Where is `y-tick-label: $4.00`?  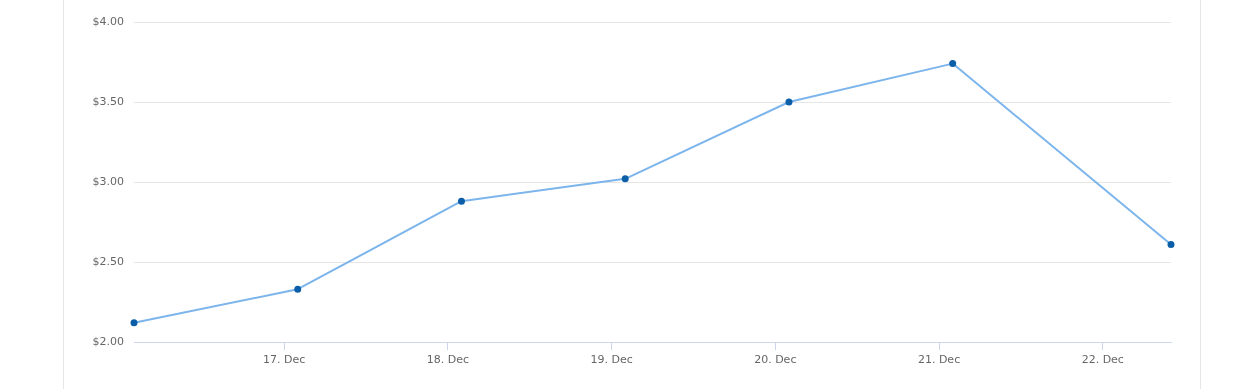
y-tick-label: $4.00 is located at coordinates (108, 21).